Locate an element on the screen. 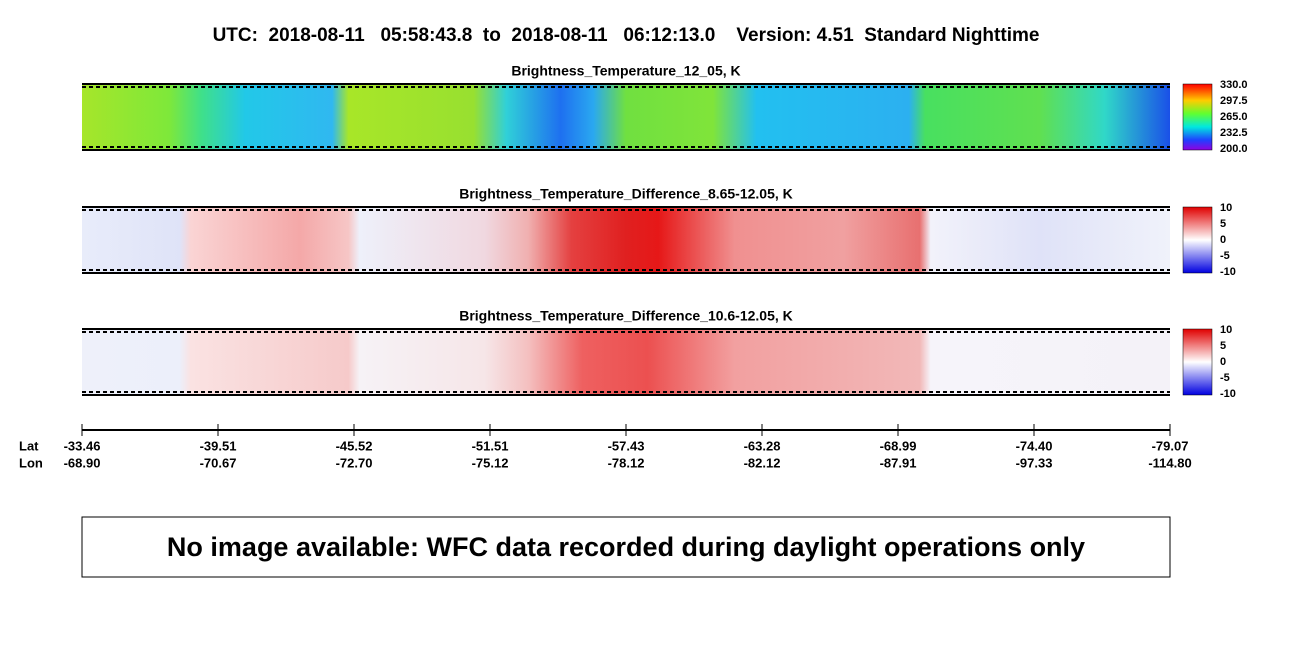 The width and height of the screenshot is (1300, 667). lat-tick-label: -63.28 is located at coordinates (762, 445).